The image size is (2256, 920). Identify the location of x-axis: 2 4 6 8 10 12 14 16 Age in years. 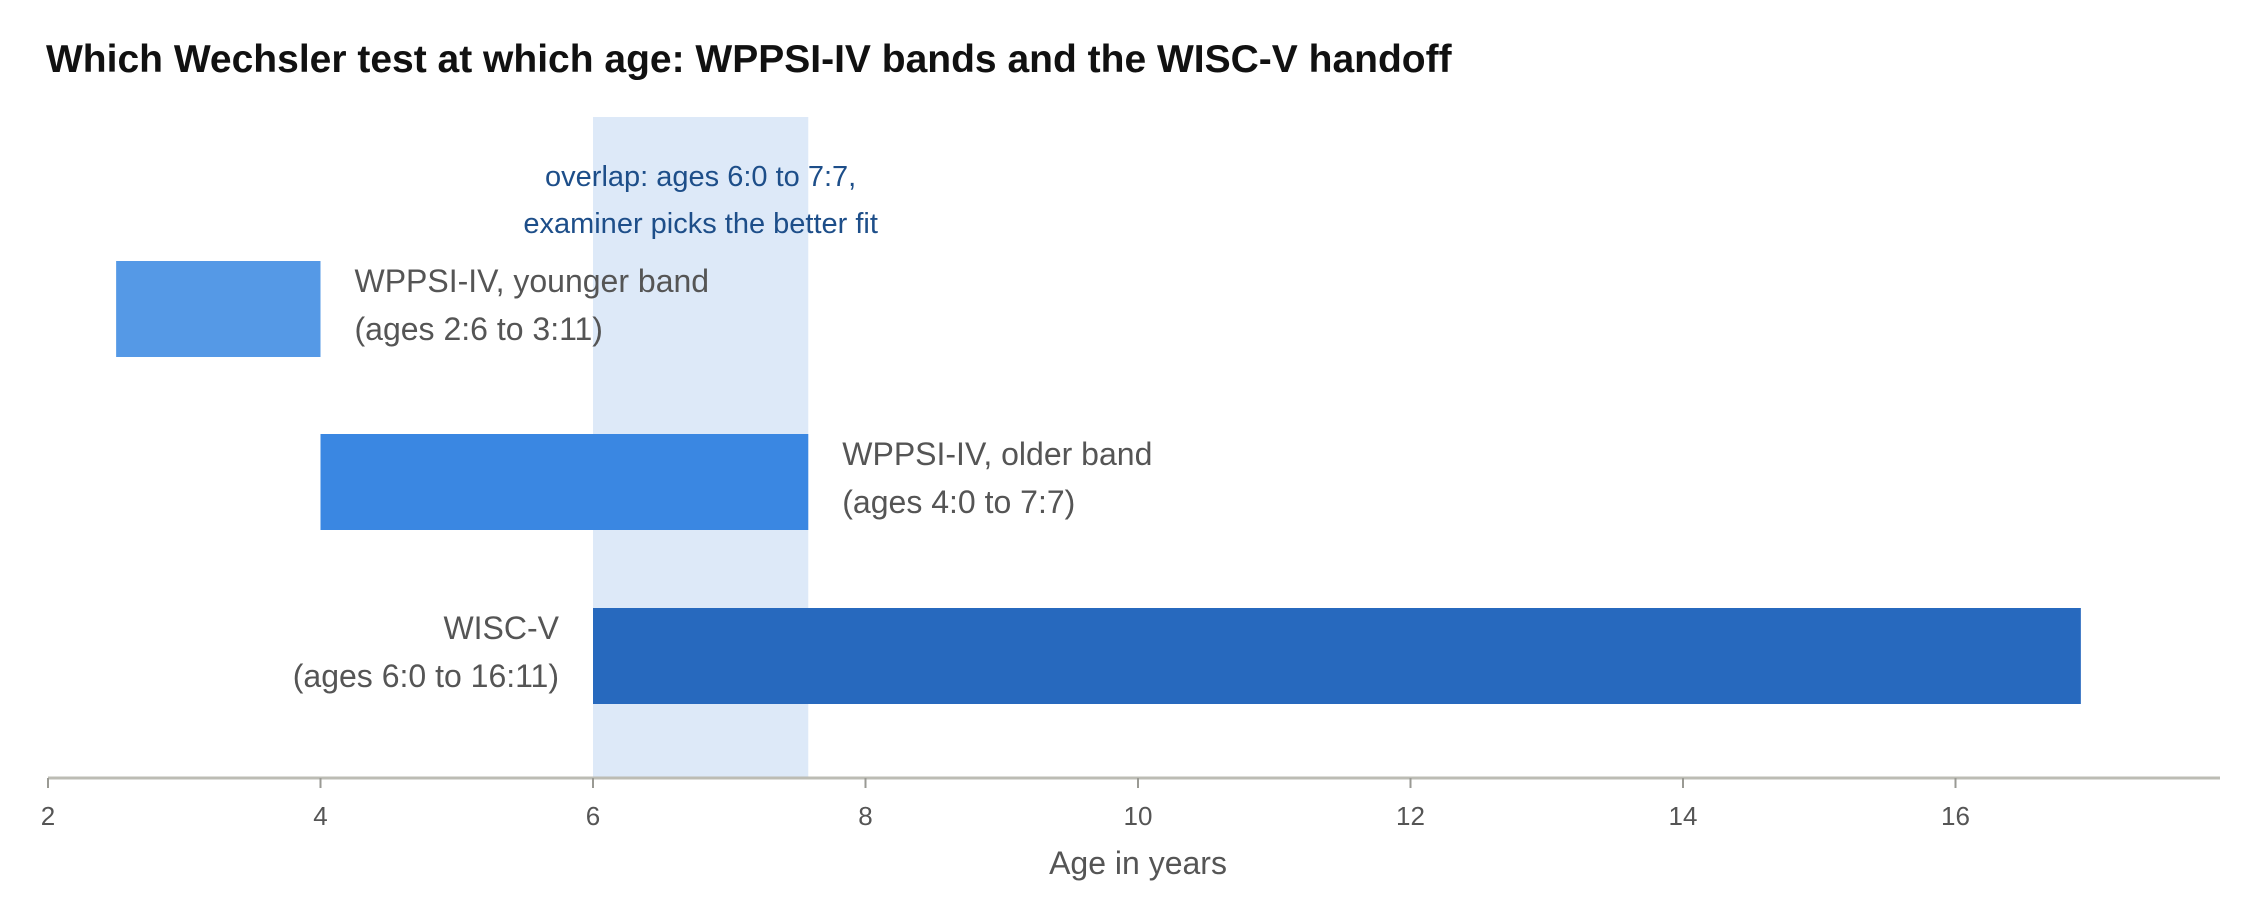
(1130, 828).